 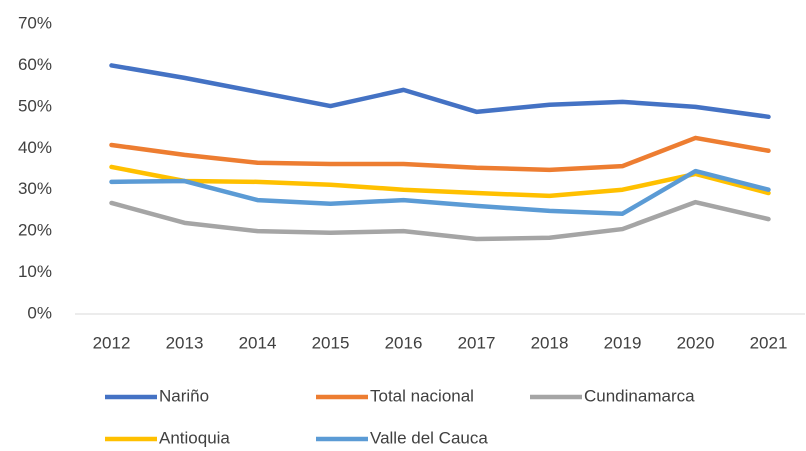 I want to click on legend-label: Antioquia, so click(x=194, y=437).